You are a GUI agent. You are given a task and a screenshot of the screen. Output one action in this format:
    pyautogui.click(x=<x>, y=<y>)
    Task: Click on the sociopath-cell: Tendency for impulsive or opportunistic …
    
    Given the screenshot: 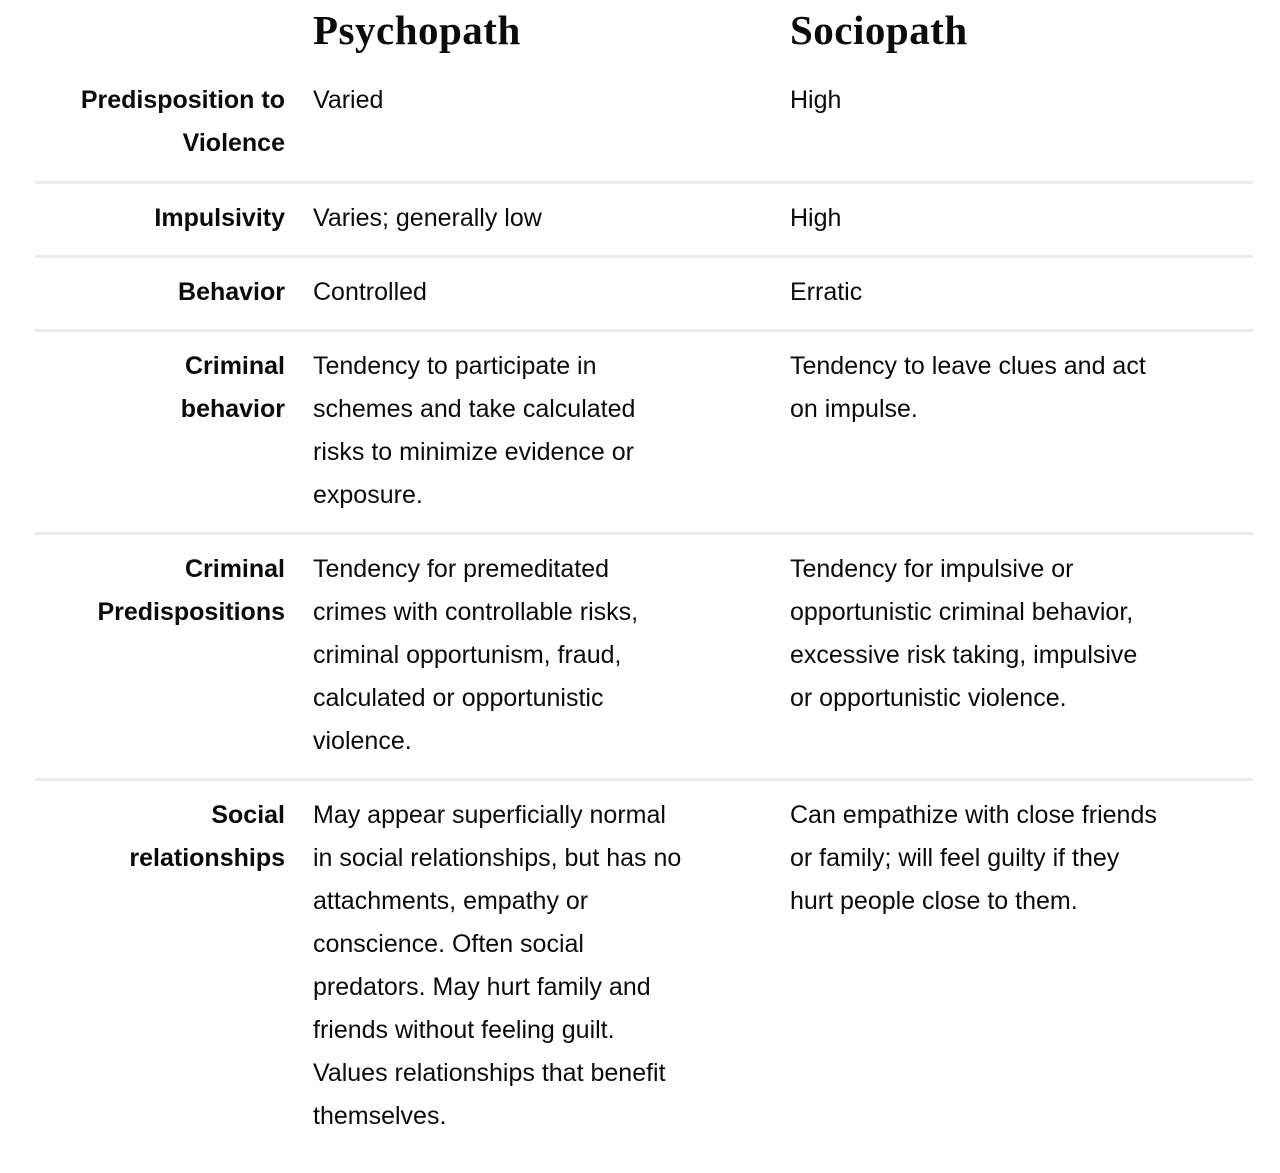 What is the action you would take?
    pyautogui.click(x=964, y=633)
    